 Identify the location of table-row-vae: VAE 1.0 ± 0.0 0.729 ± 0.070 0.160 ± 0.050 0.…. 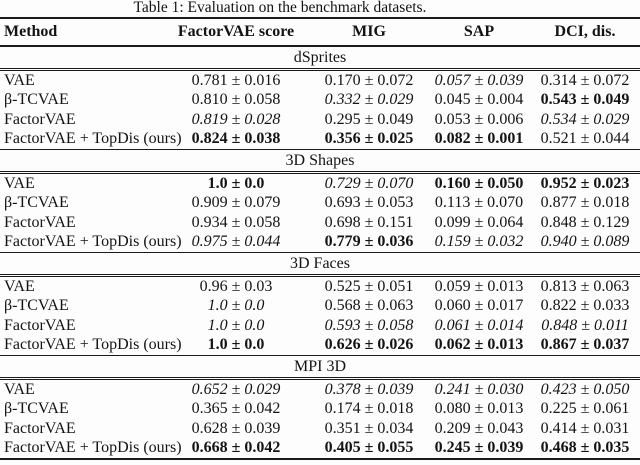
(320, 183).